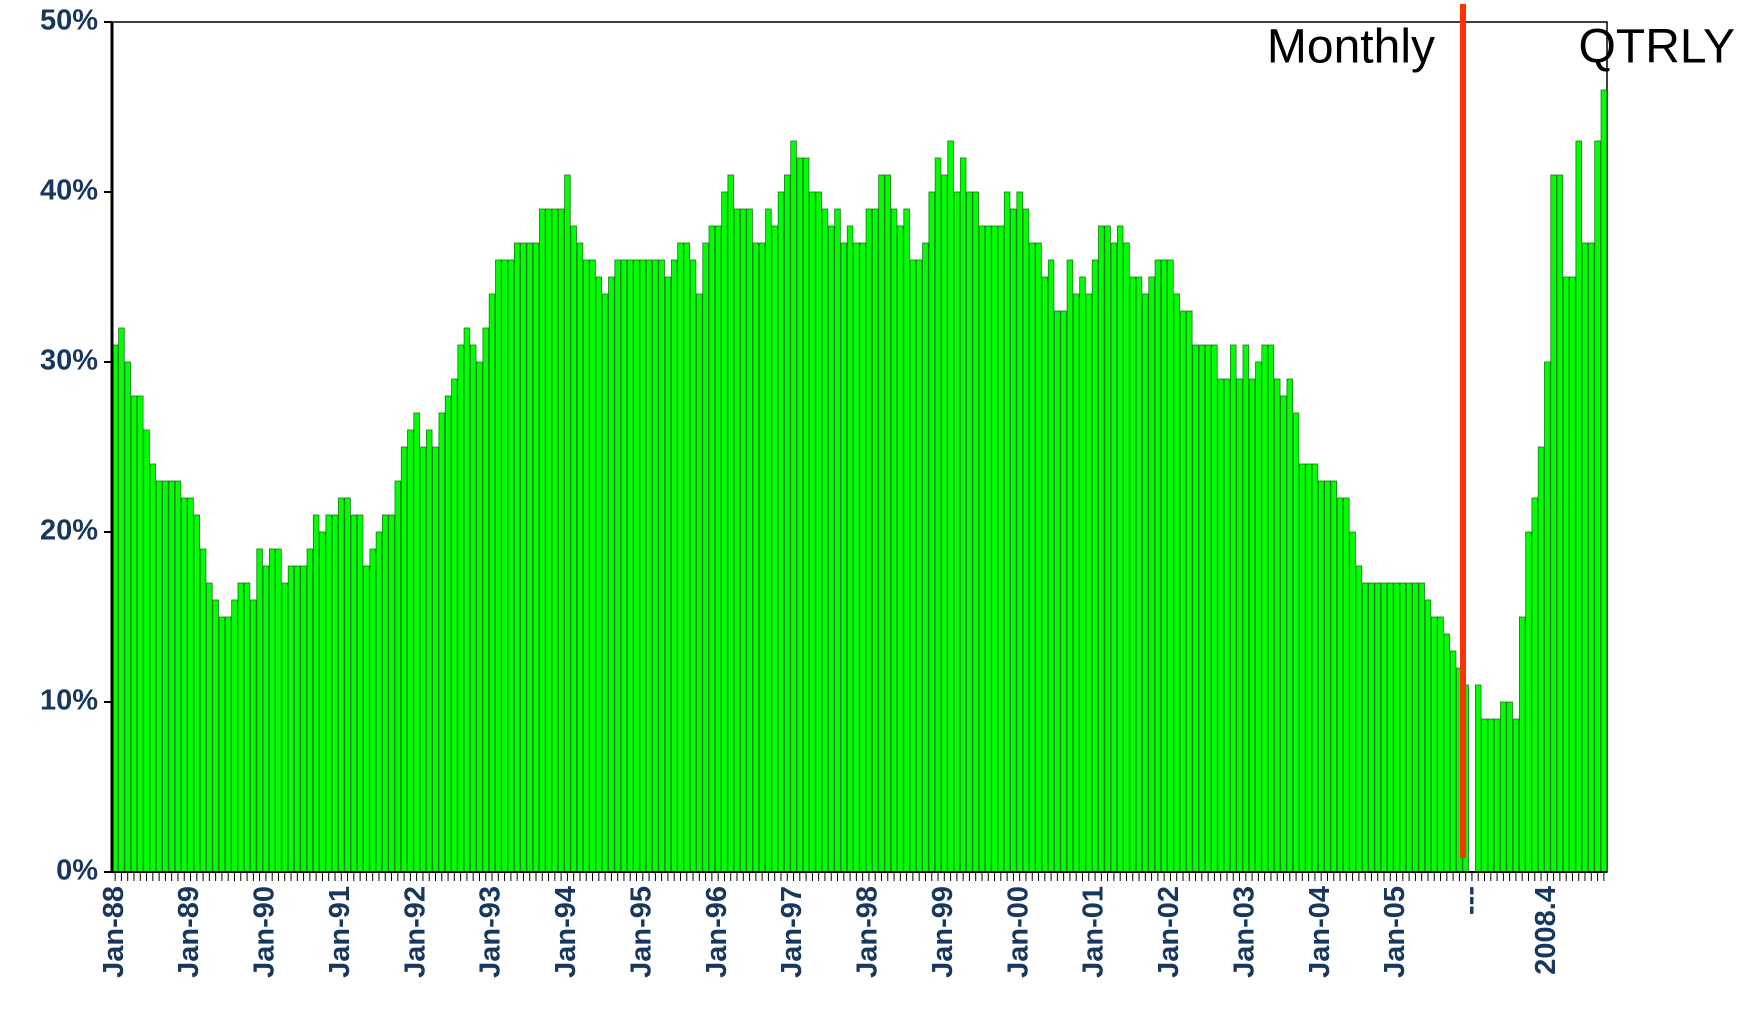  Describe the element at coordinates (1094, 932) in the screenshot. I see `x-tick-label: Jan-01` at that location.